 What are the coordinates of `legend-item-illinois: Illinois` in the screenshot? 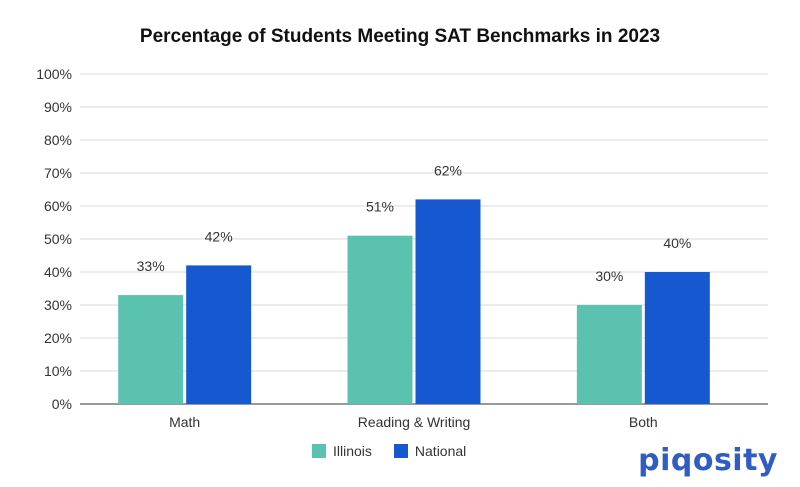 It's located at (342, 451).